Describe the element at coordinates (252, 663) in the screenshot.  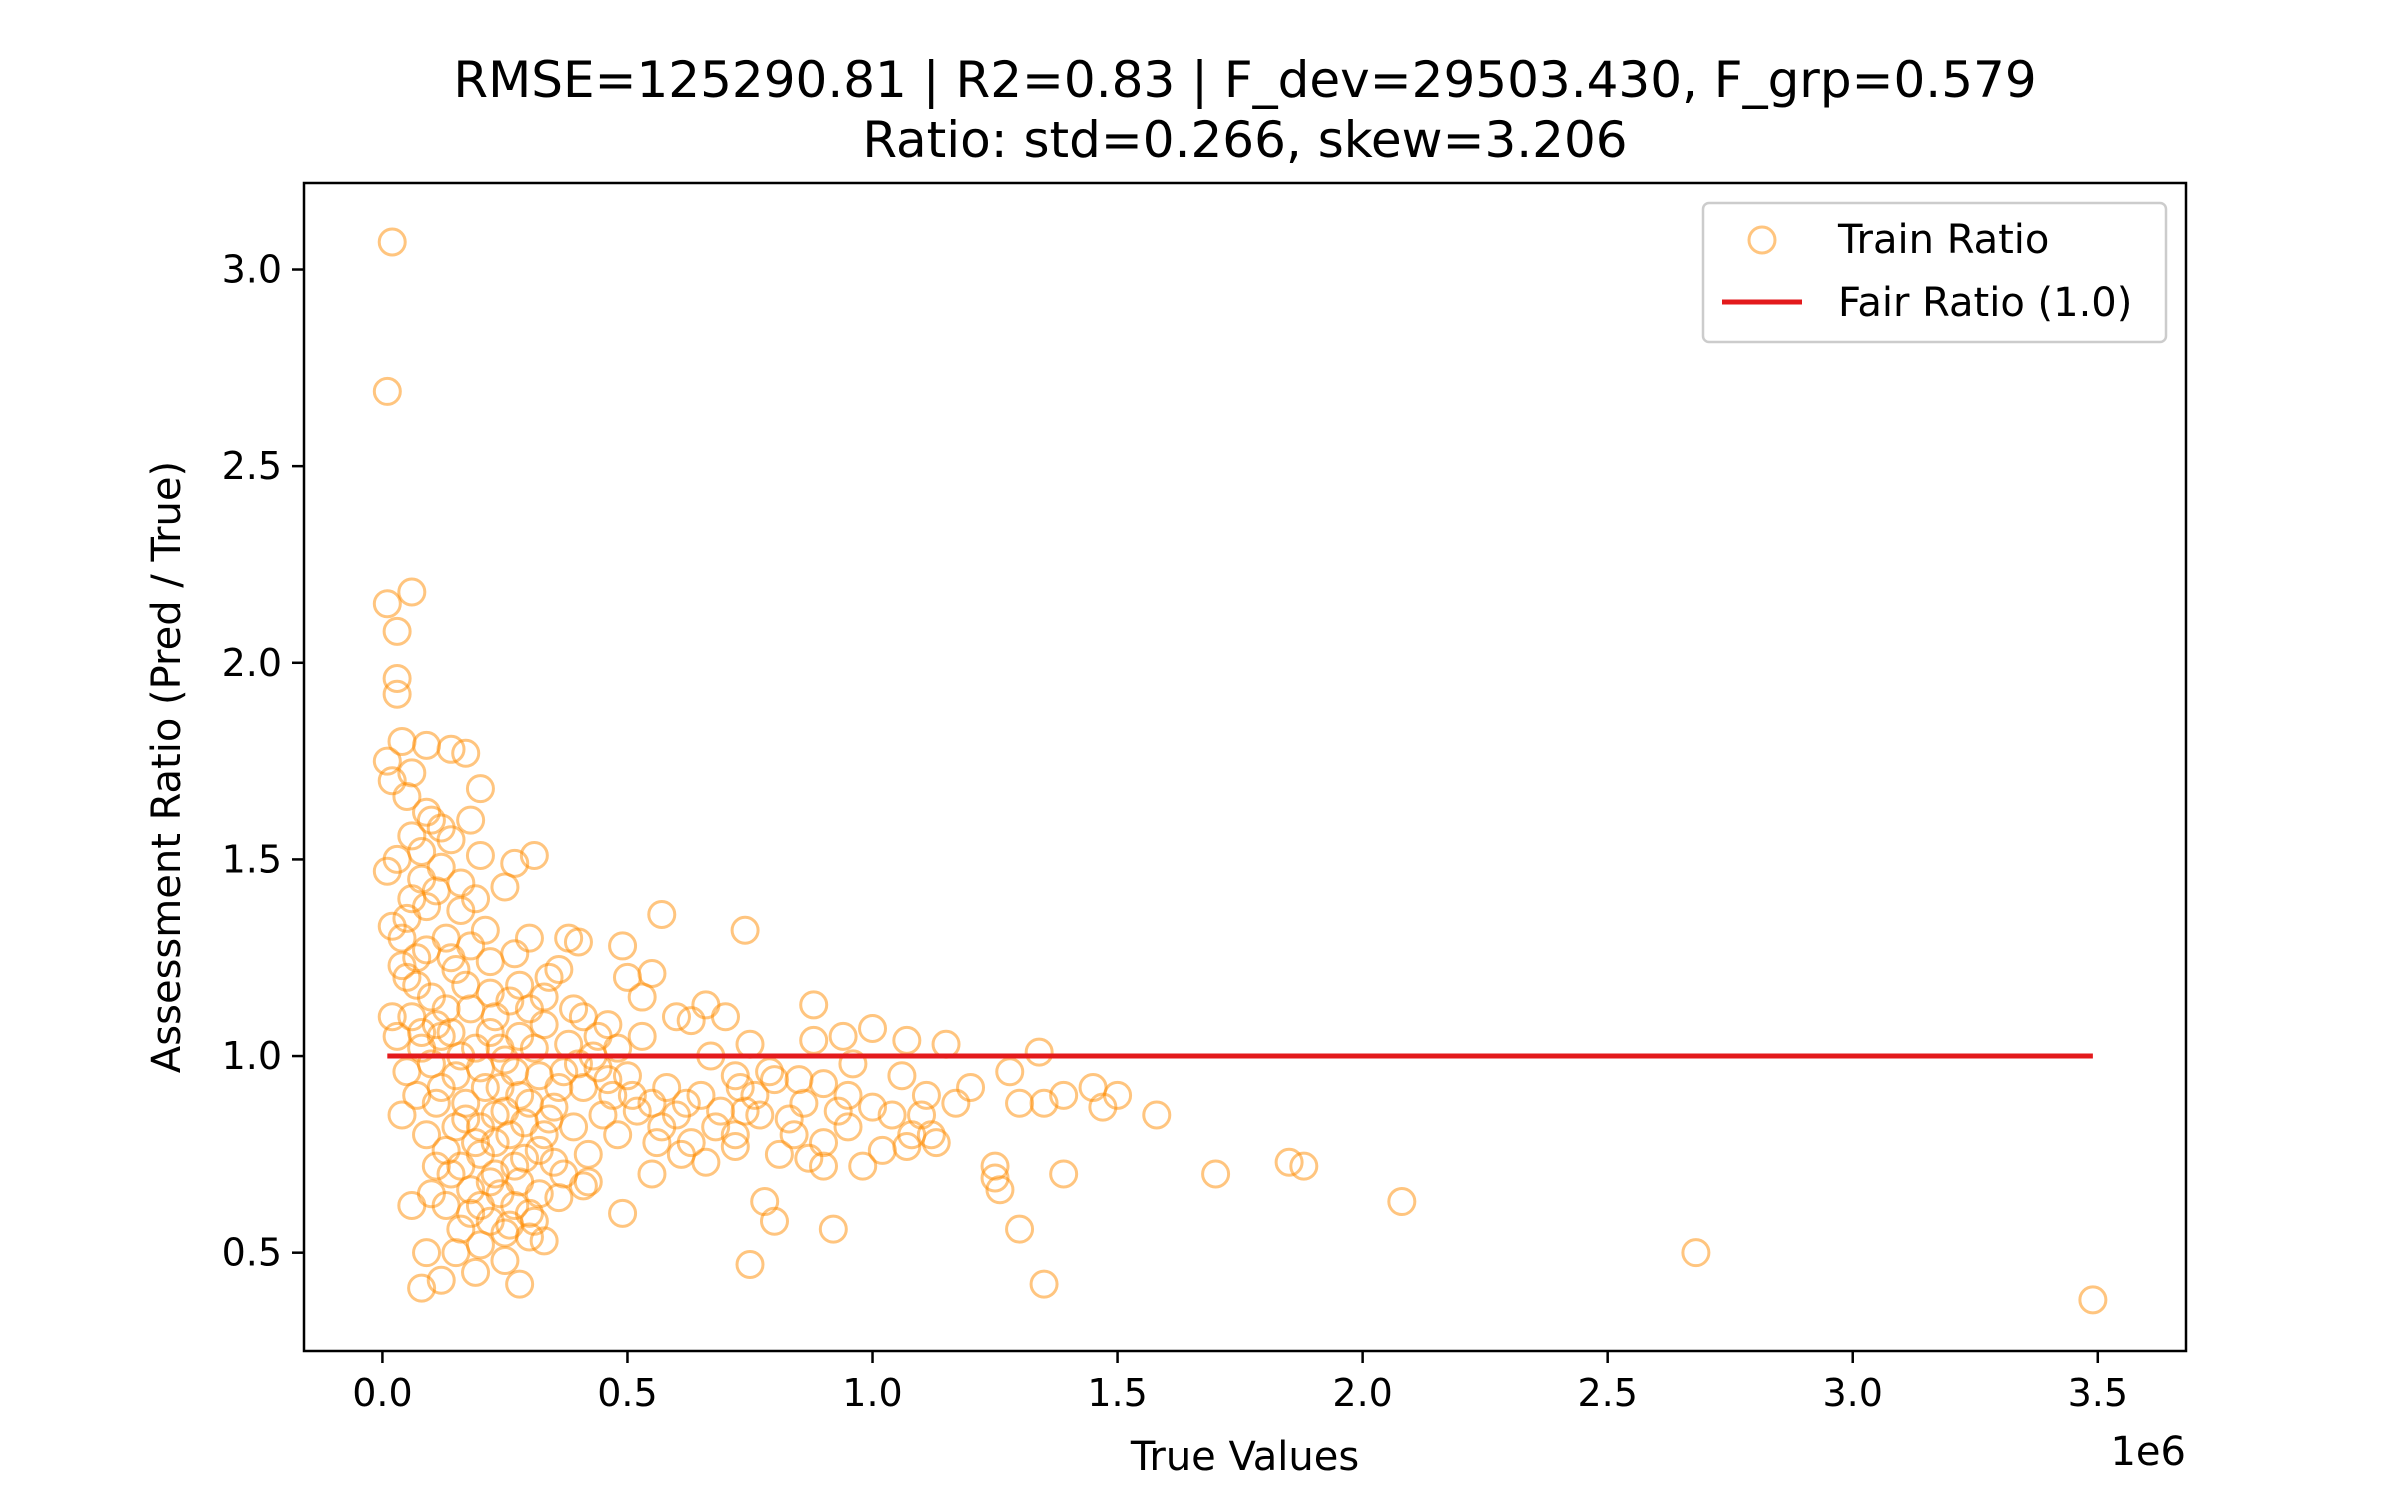
I see `y-tick-label: 2.0` at that location.